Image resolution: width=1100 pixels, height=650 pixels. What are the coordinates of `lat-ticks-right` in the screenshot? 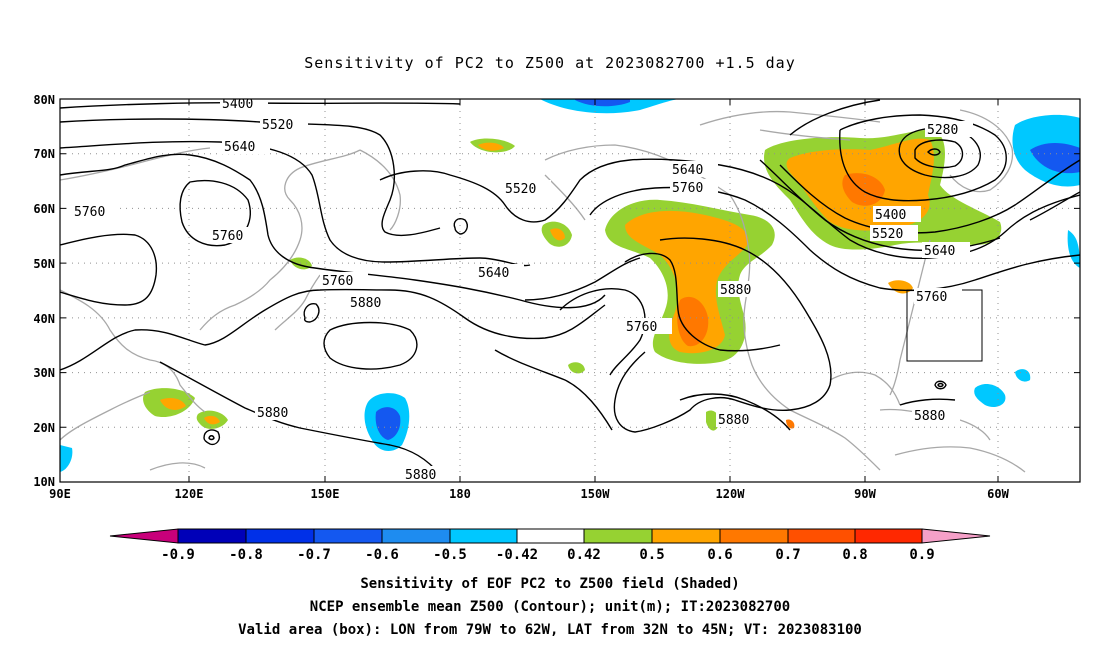 It's located at (1077, 290).